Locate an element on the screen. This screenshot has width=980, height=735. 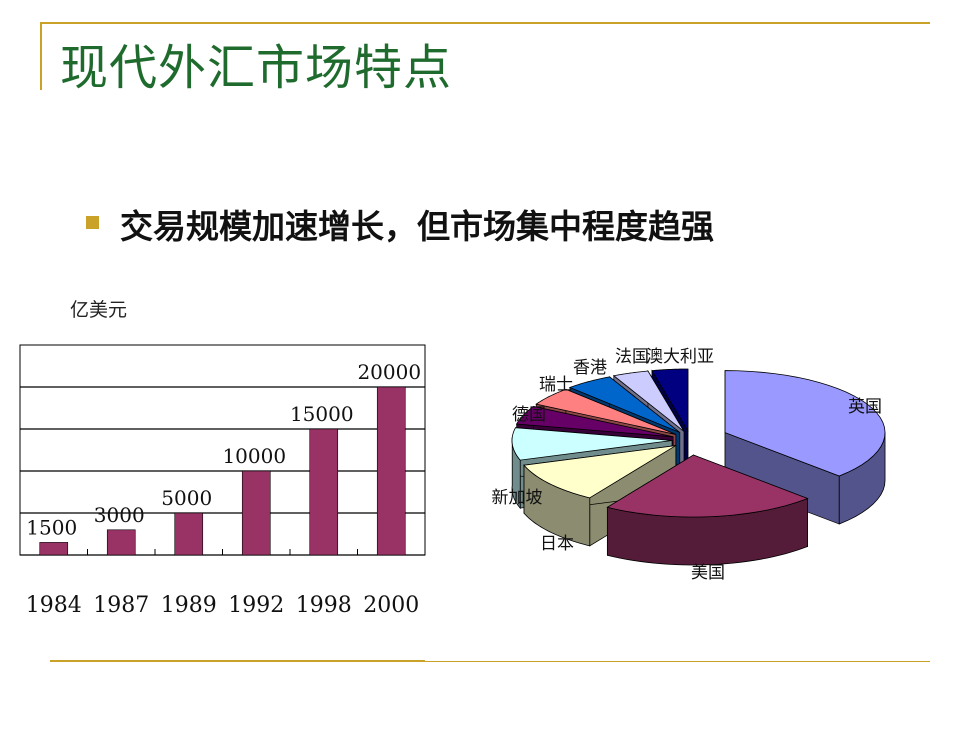
title-rule-left is located at coordinates (41, 56).